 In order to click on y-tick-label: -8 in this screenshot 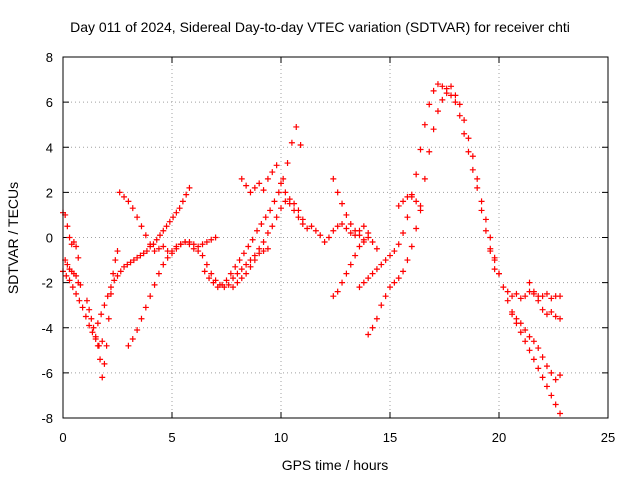, I will do `click(47, 418)`.